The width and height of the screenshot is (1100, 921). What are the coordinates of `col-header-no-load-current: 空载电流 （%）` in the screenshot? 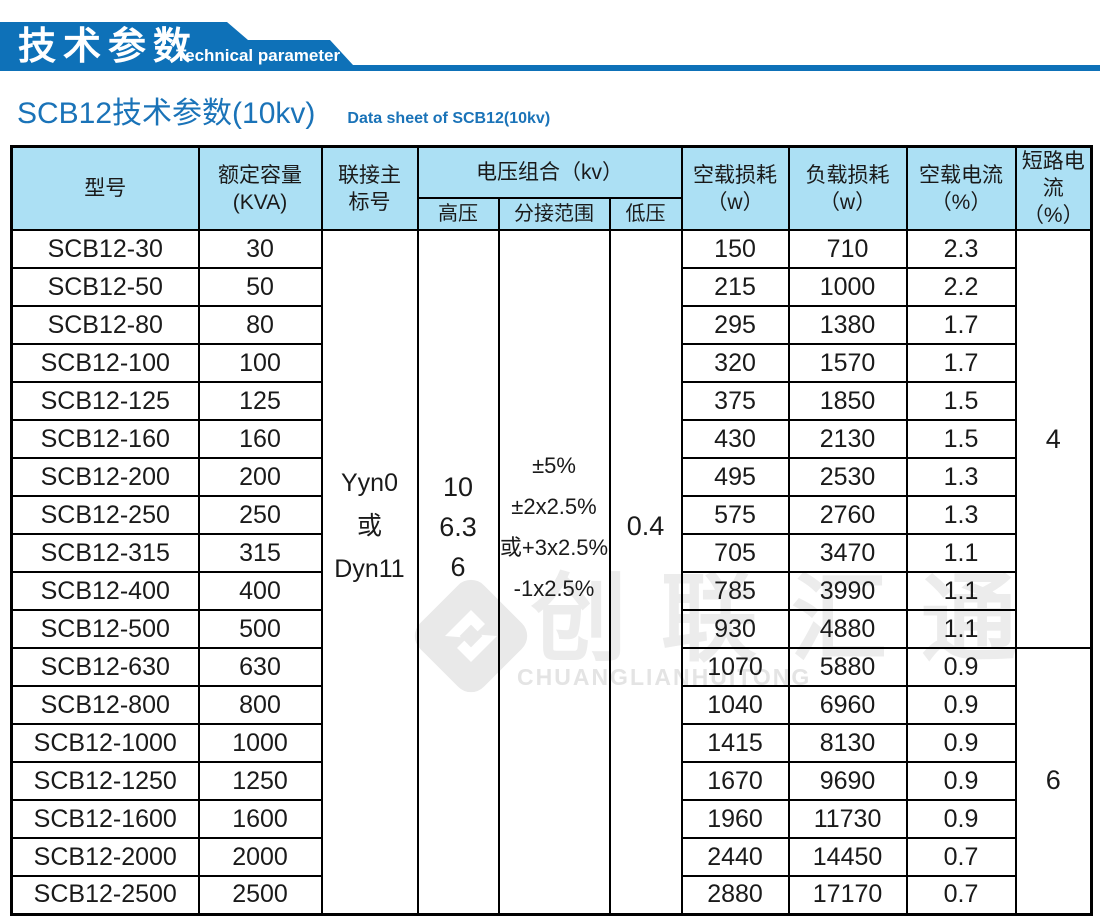 It's located at (961, 188).